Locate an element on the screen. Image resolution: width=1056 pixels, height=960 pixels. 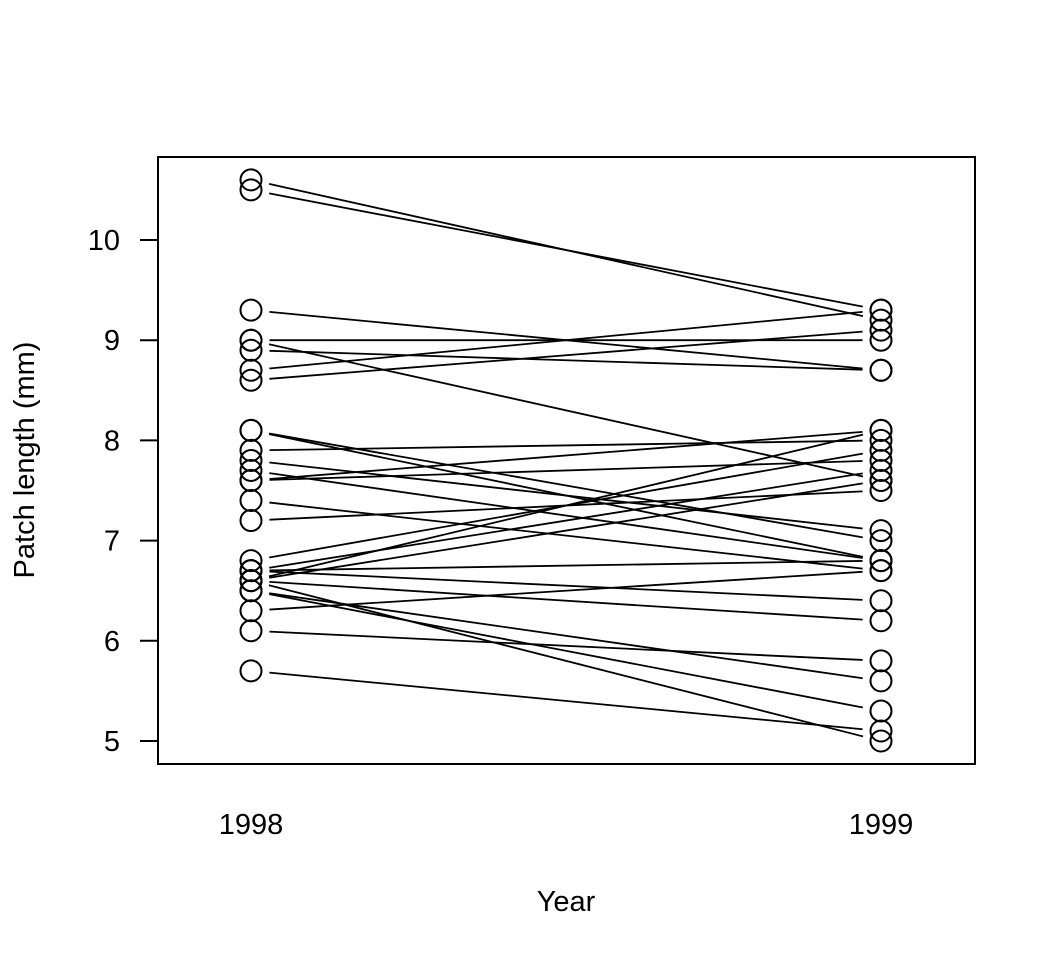
y-tick-label: 9 is located at coordinates (112, 341).